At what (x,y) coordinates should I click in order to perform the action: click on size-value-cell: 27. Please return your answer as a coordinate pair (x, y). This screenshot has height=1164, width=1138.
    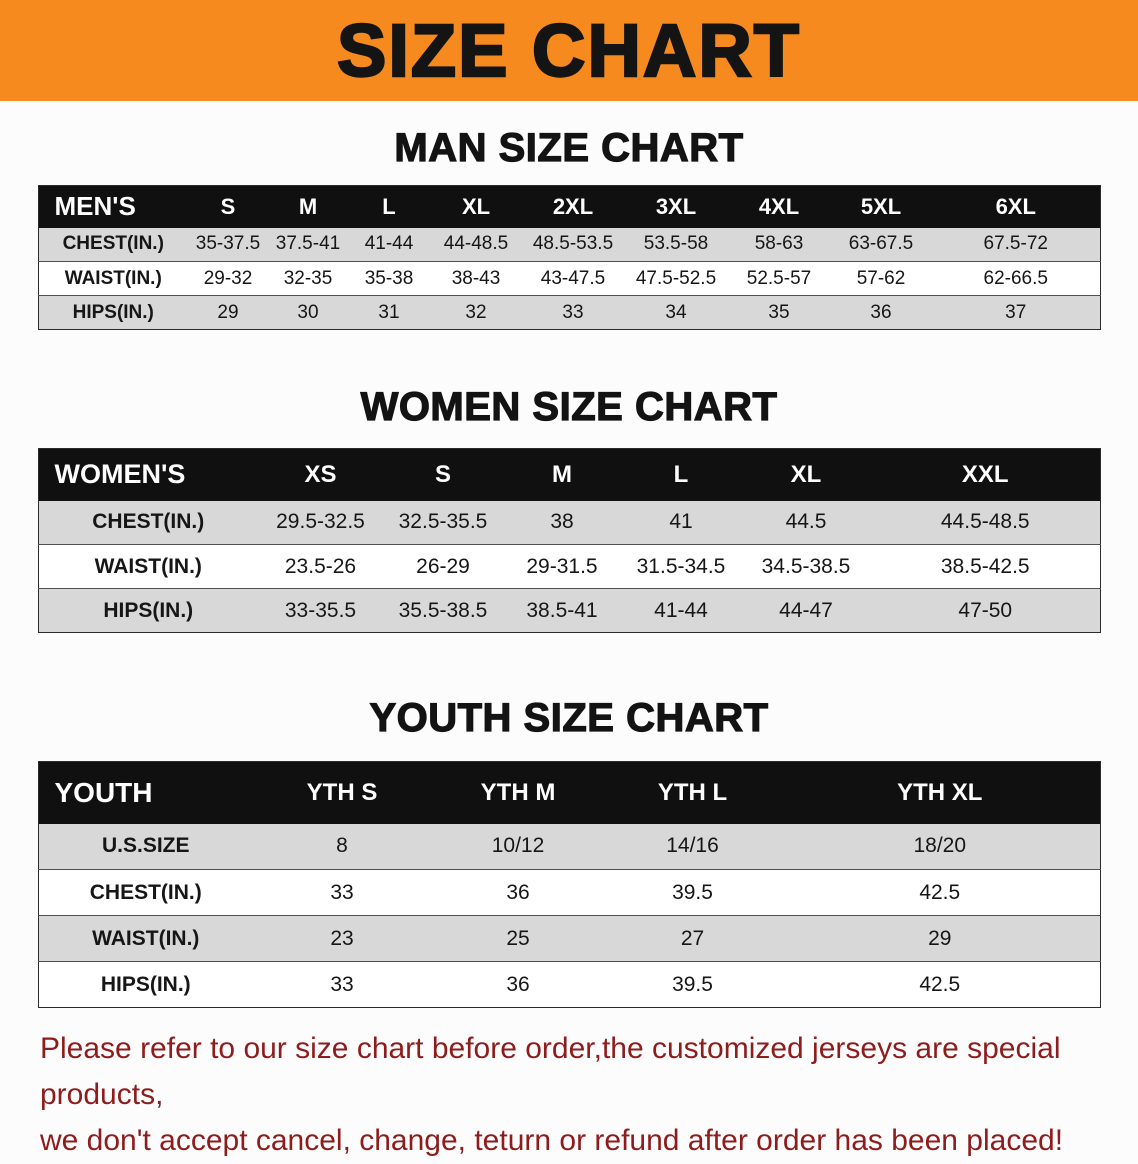
    Looking at the image, I should click on (692, 938).